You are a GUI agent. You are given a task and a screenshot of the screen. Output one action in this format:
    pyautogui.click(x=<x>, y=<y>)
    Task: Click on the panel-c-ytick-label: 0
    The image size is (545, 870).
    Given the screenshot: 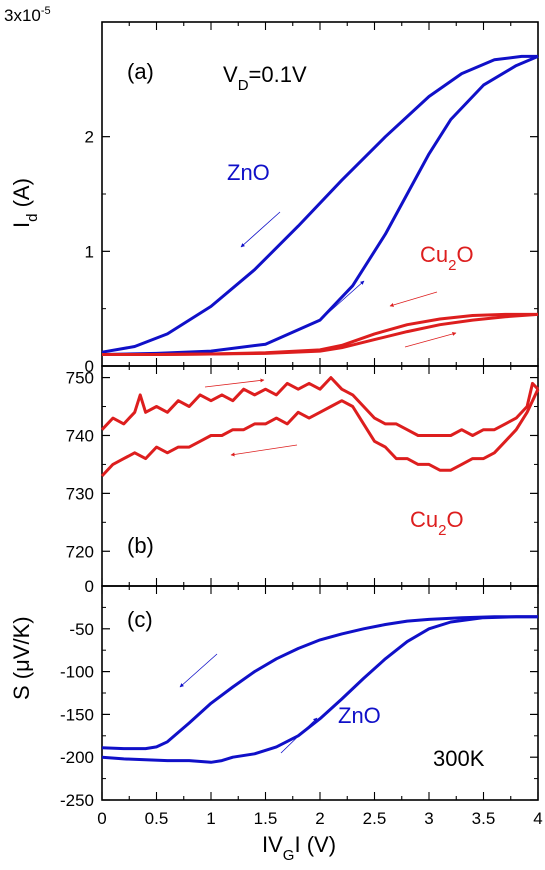 What is the action you would take?
    pyautogui.click(x=89, y=586)
    